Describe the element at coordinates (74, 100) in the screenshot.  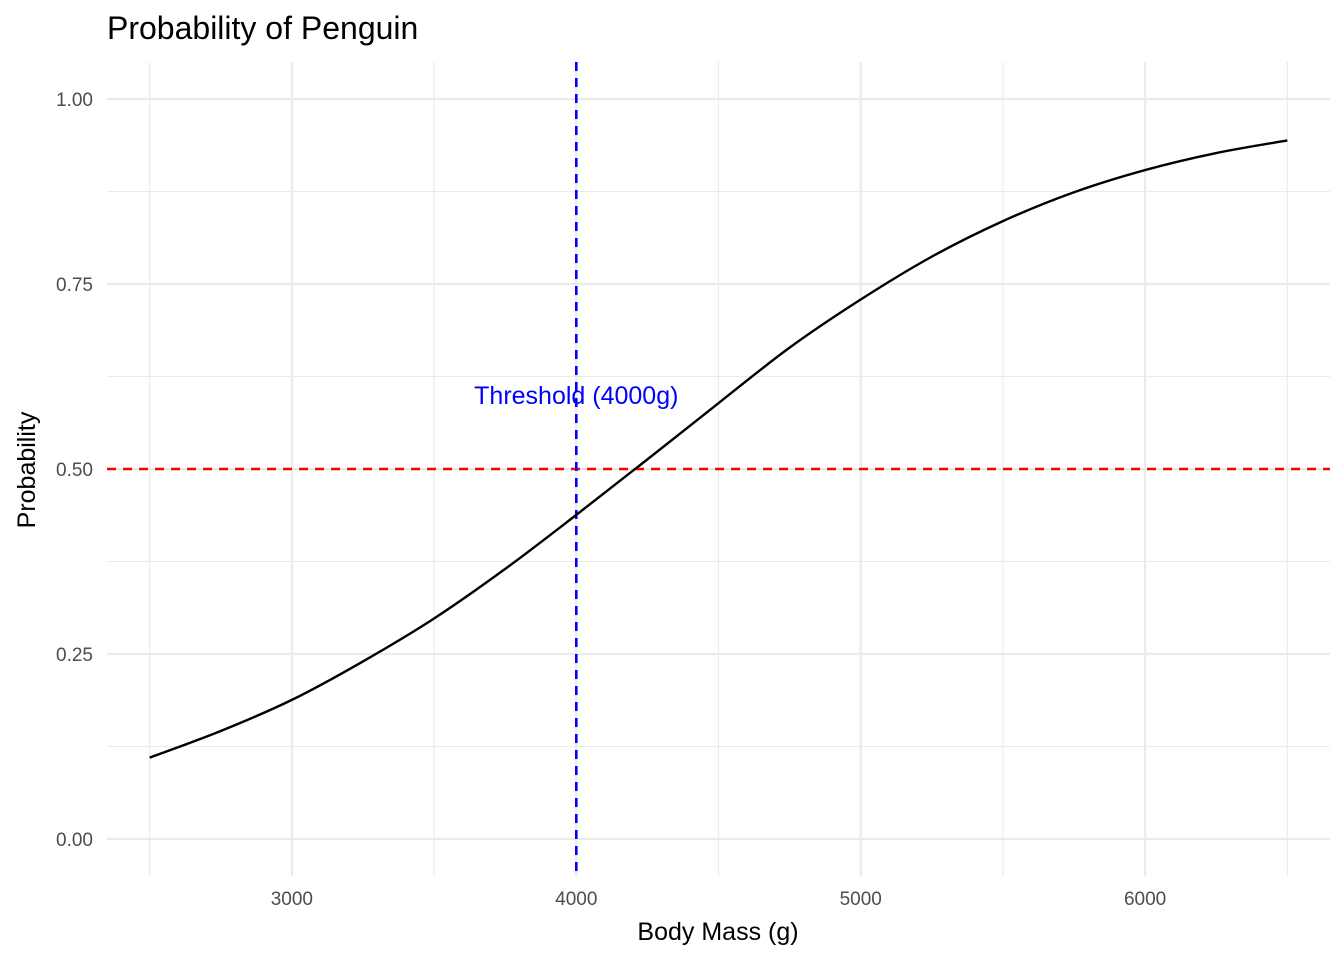
I see `y-tick-label-4: 1.00` at that location.